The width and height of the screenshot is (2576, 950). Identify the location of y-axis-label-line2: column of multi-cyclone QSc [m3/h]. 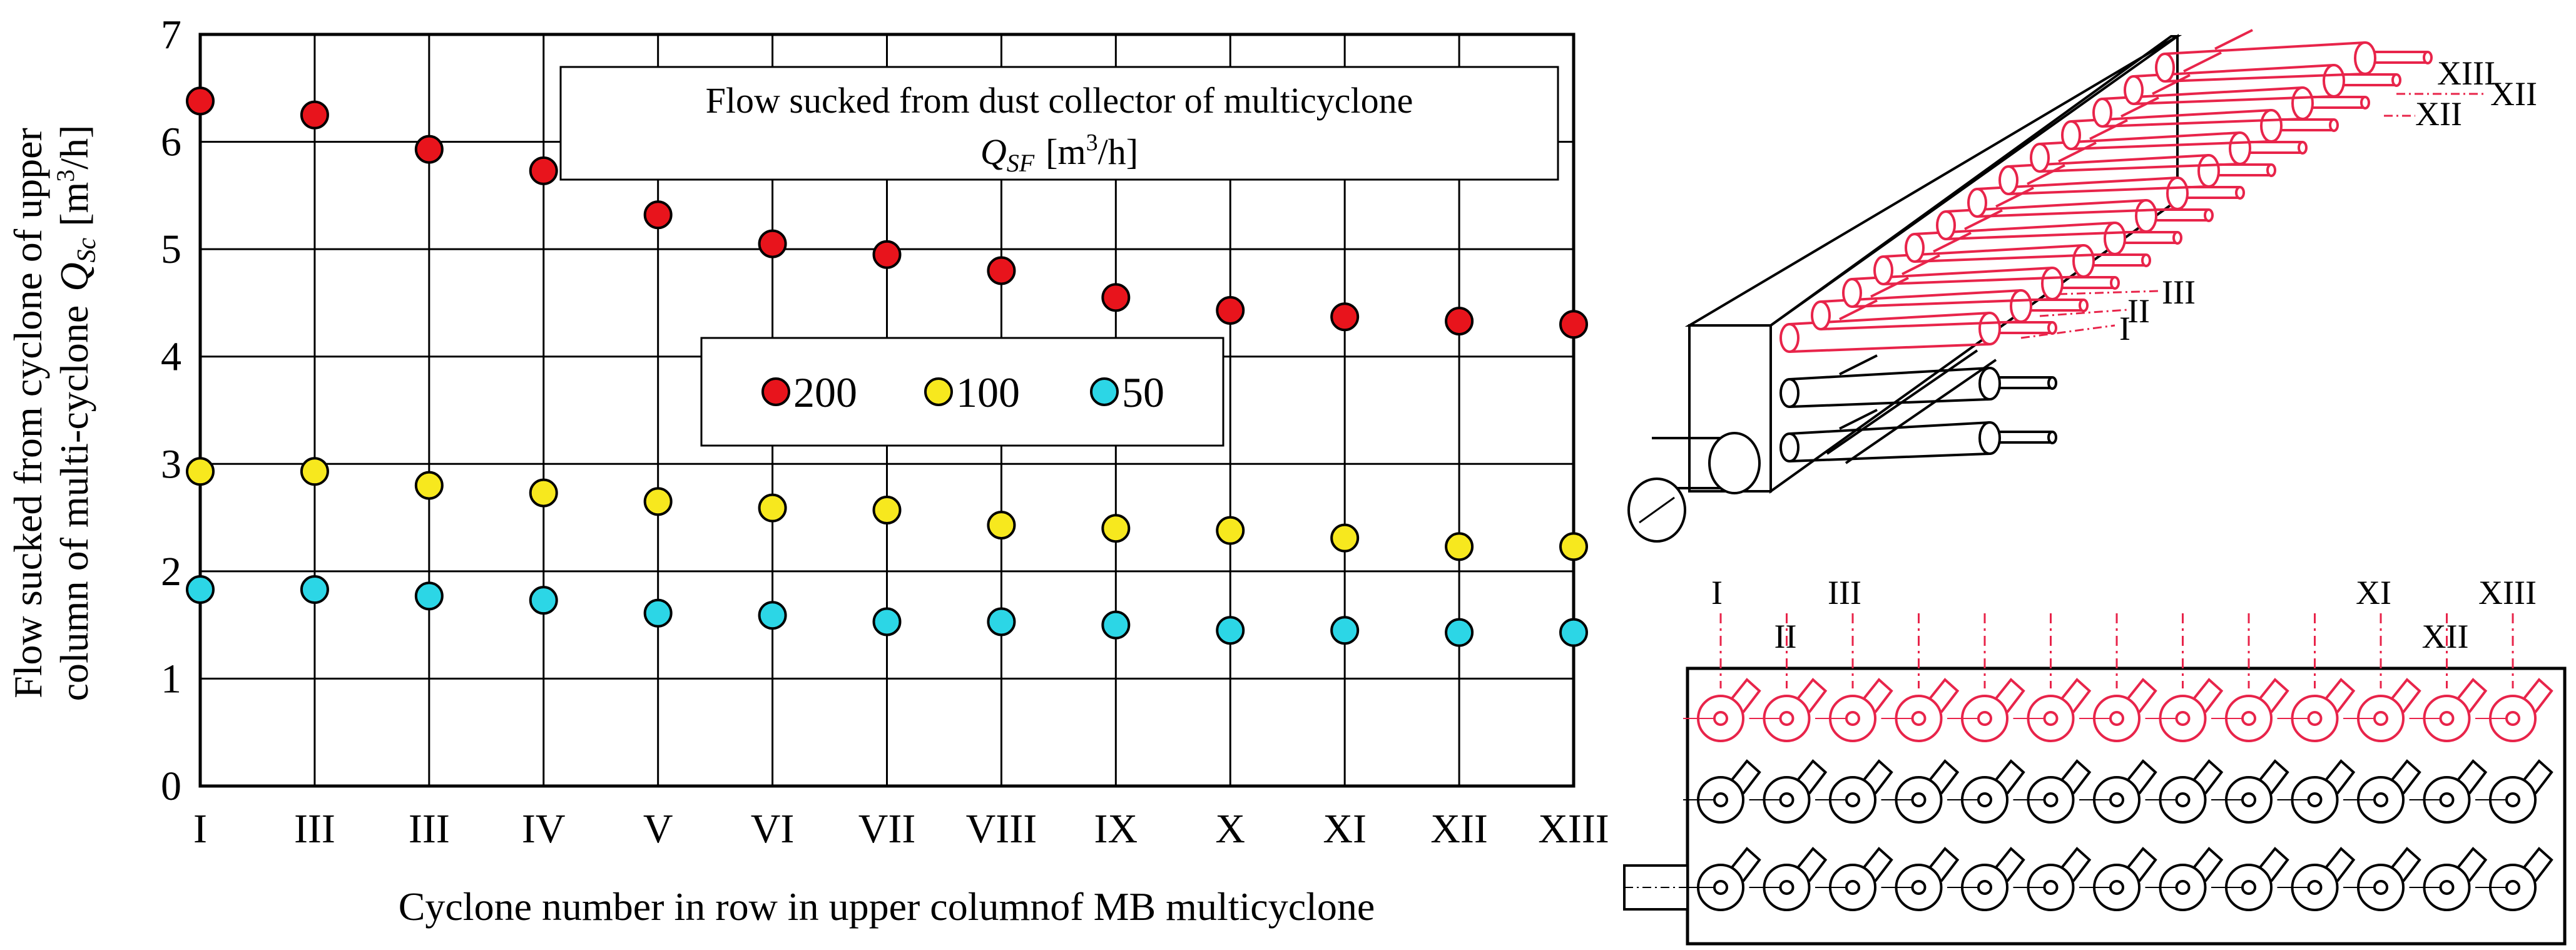
(76, 414).